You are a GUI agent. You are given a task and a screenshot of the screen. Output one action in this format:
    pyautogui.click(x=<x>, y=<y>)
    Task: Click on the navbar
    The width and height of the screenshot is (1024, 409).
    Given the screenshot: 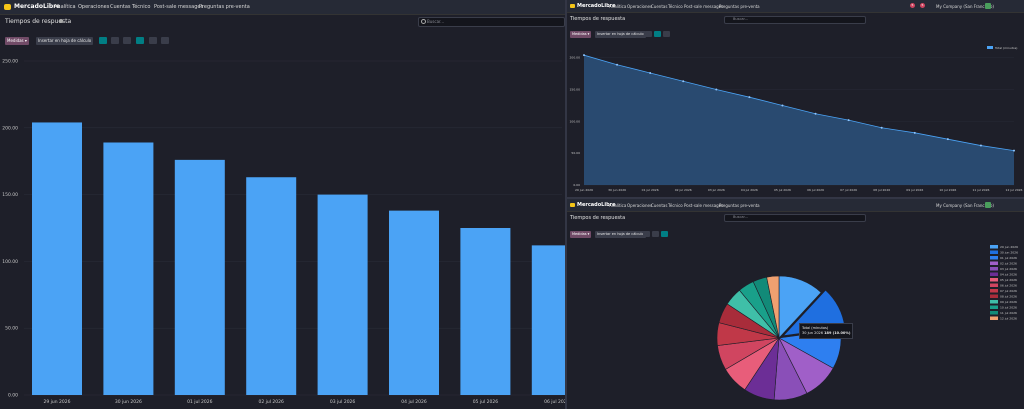 What is the action you would take?
    pyautogui.click(x=795, y=6)
    